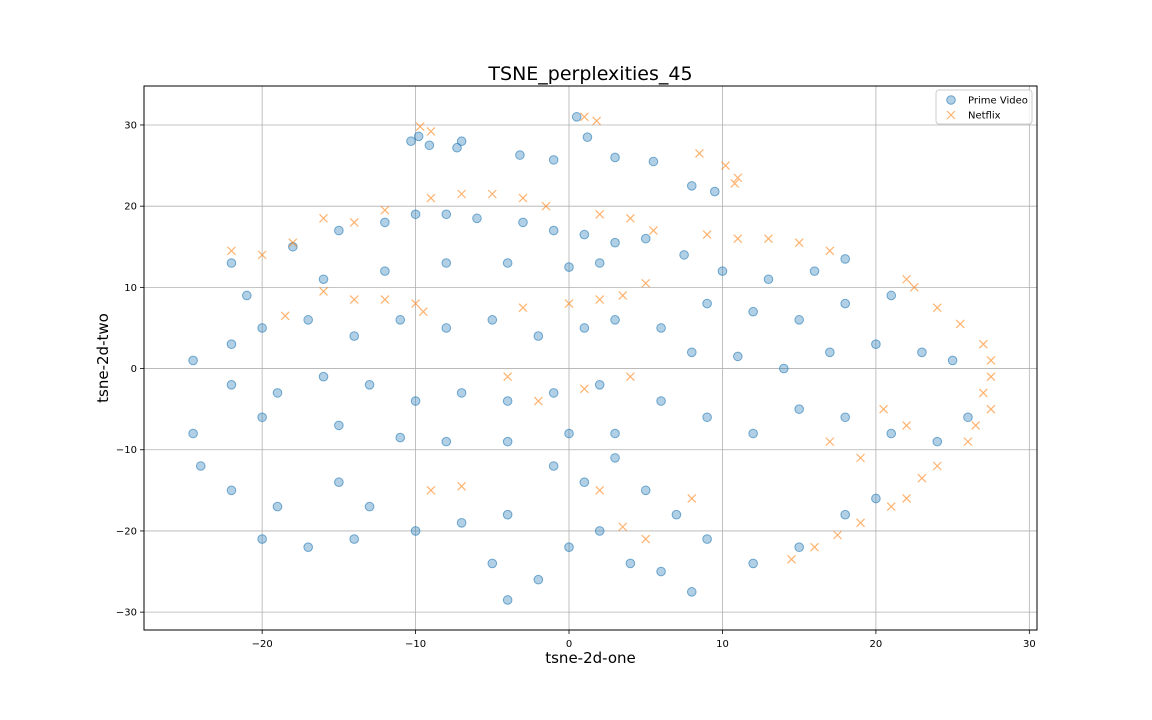  Describe the element at coordinates (984, 116) in the screenshot. I see `legend-label-netflix: Netflix` at that location.